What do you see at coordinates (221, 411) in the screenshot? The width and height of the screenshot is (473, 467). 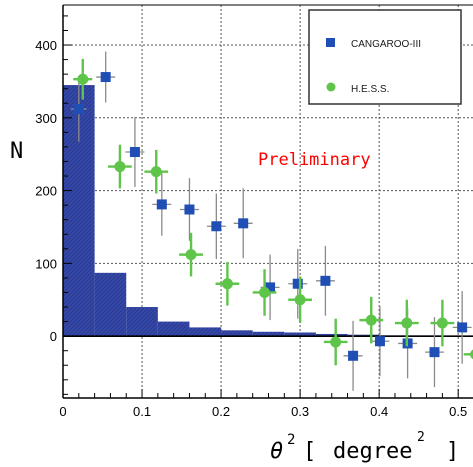 I see `x-tick-label-2: 0.2` at bounding box center [221, 411].